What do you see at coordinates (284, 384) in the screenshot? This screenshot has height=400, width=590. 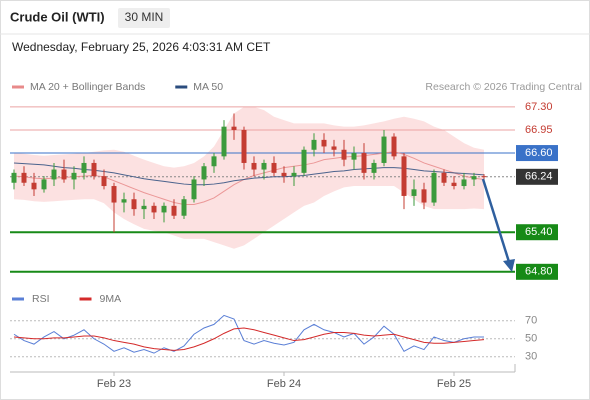 I see `x-tick-label: Feb 24` at bounding box center [284, 384].